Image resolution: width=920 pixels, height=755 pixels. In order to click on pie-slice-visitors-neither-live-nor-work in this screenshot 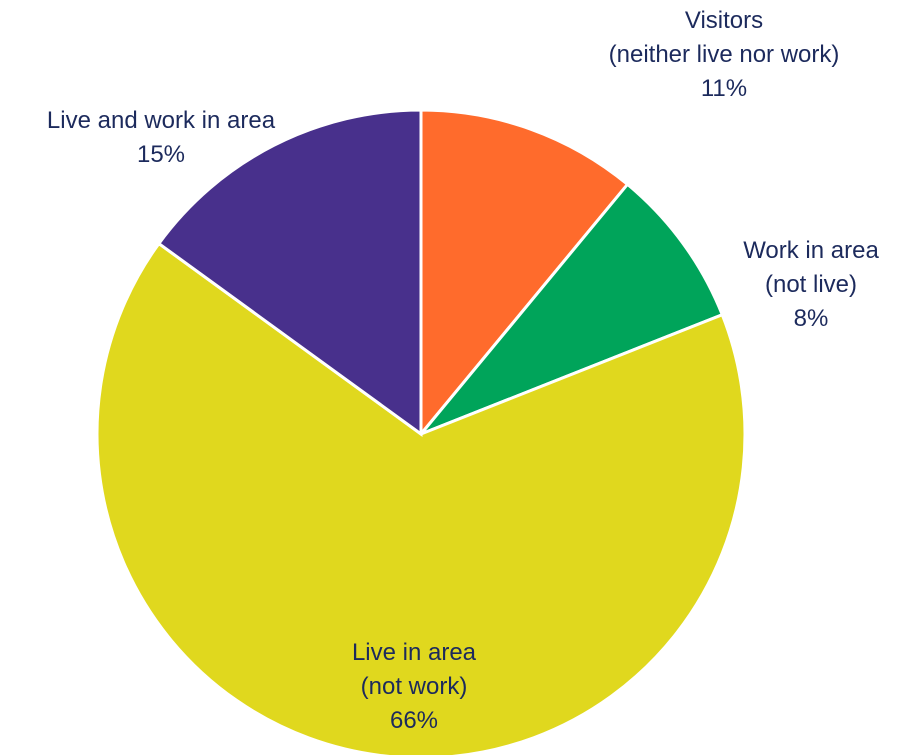, I will do `click(524, 273)`.